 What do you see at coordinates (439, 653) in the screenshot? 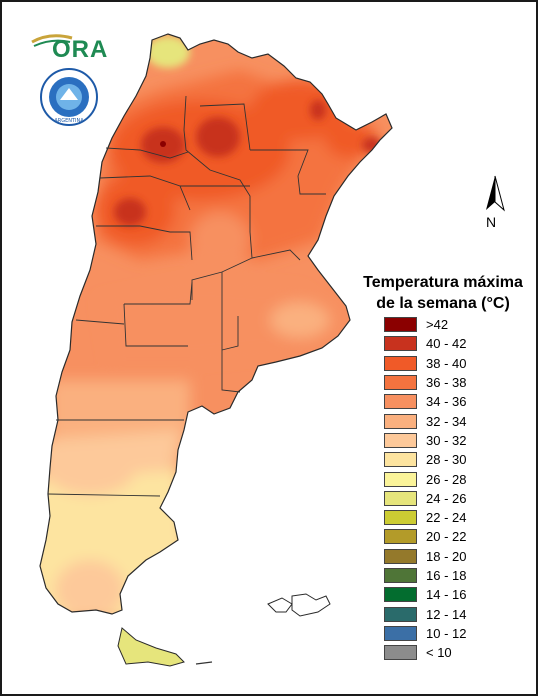
I see `legend-label: < 10` at bounding box center [439, 653].